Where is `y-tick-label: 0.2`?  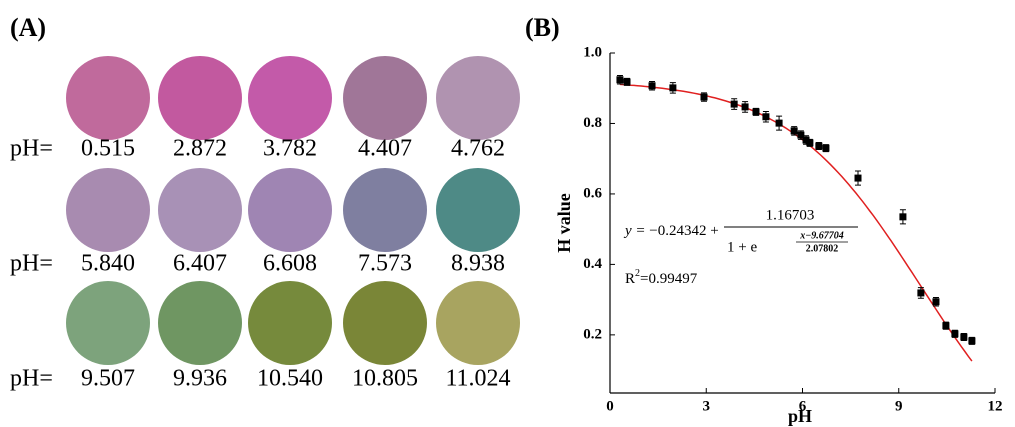 y-tick-label: 0.2 is located at coordinates (592, 334).